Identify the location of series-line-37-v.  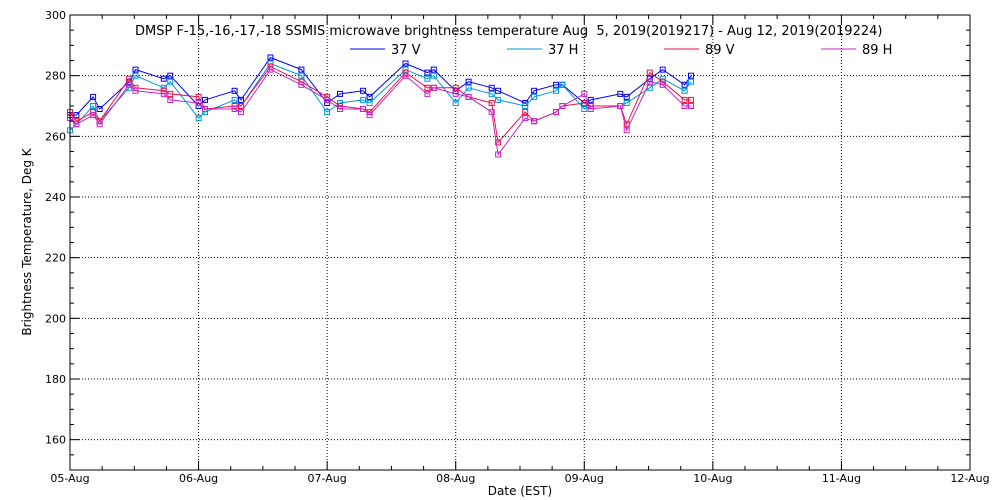
(381, 86).